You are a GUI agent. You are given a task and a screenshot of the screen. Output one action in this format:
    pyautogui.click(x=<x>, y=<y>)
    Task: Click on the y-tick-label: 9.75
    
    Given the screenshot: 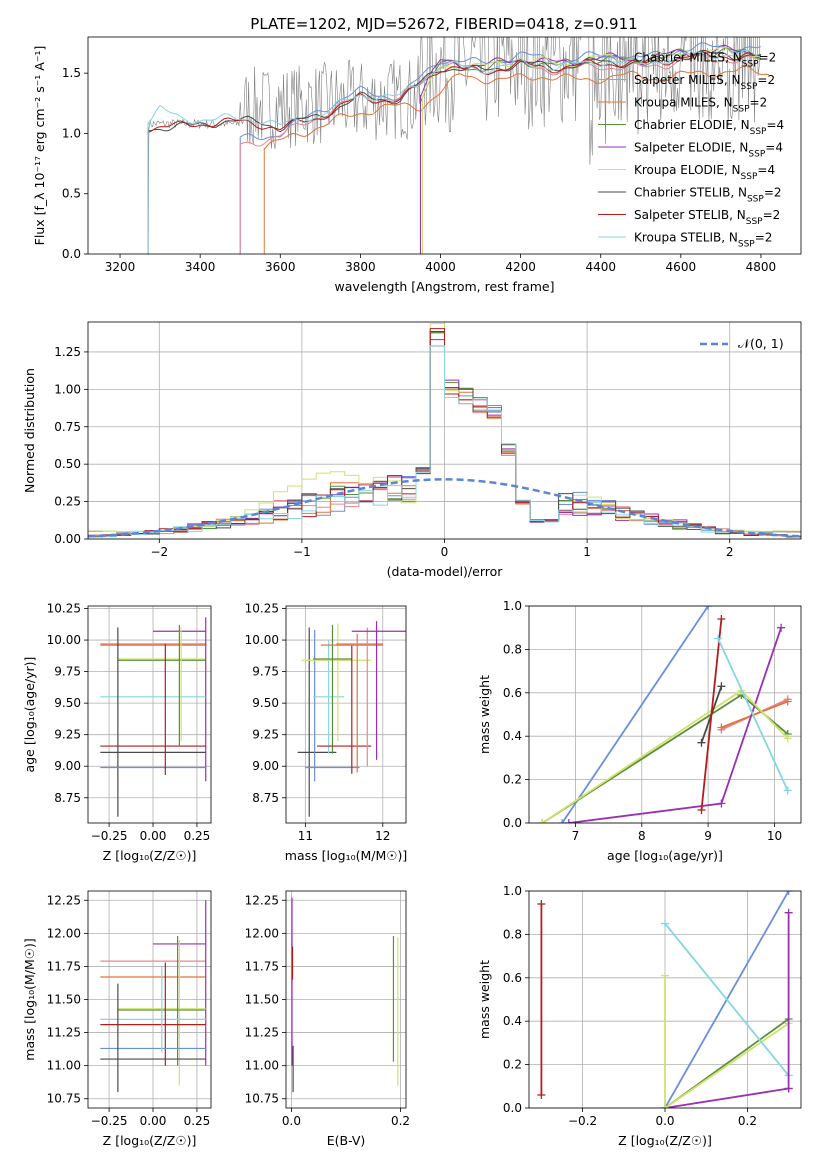 What is the action you would take?
    pyautogui.click(x=265, y=672)
    